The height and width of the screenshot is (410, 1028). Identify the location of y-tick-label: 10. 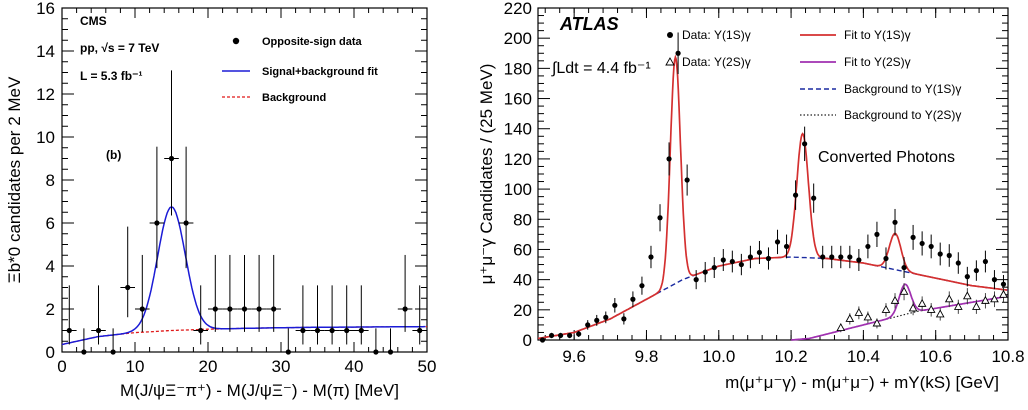
(45, 137).